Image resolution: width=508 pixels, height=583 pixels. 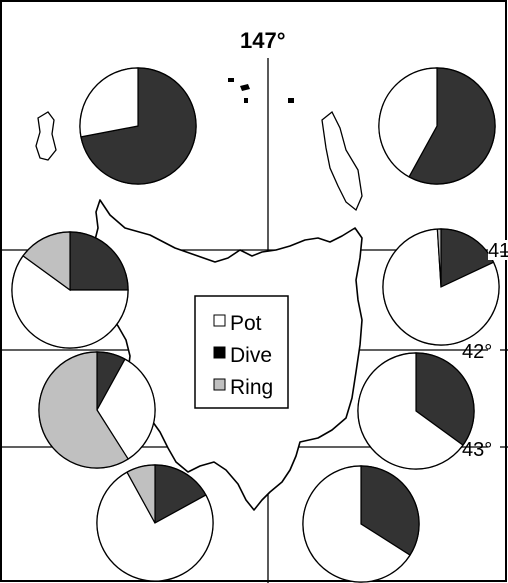 What do you see at coordinates (246, 323) in the screenshot?
I see `legend-label-pot: Pot` at bounding box center [246, 323].